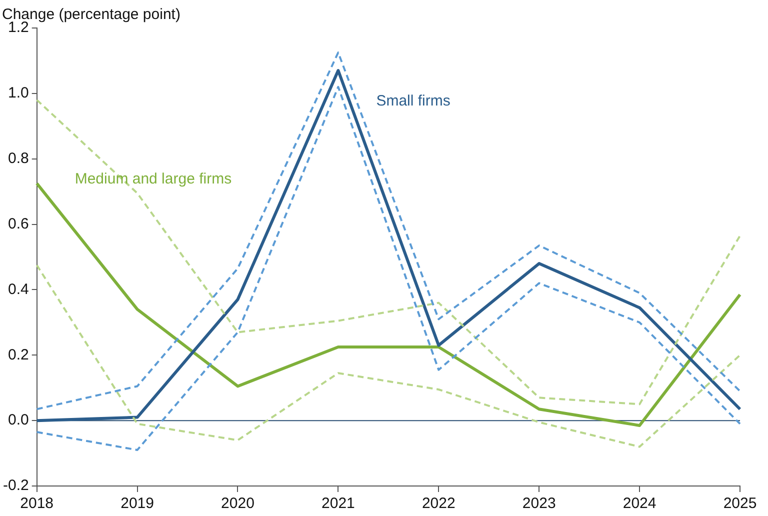 The image size is (768, 516). Describe the element at coordinates (237, 503) in the screenshot. I see `x-tick-label: 2020` at that location.